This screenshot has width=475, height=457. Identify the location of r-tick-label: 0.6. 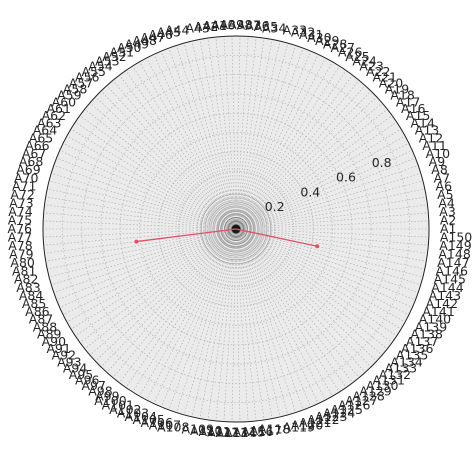
(346, 177).